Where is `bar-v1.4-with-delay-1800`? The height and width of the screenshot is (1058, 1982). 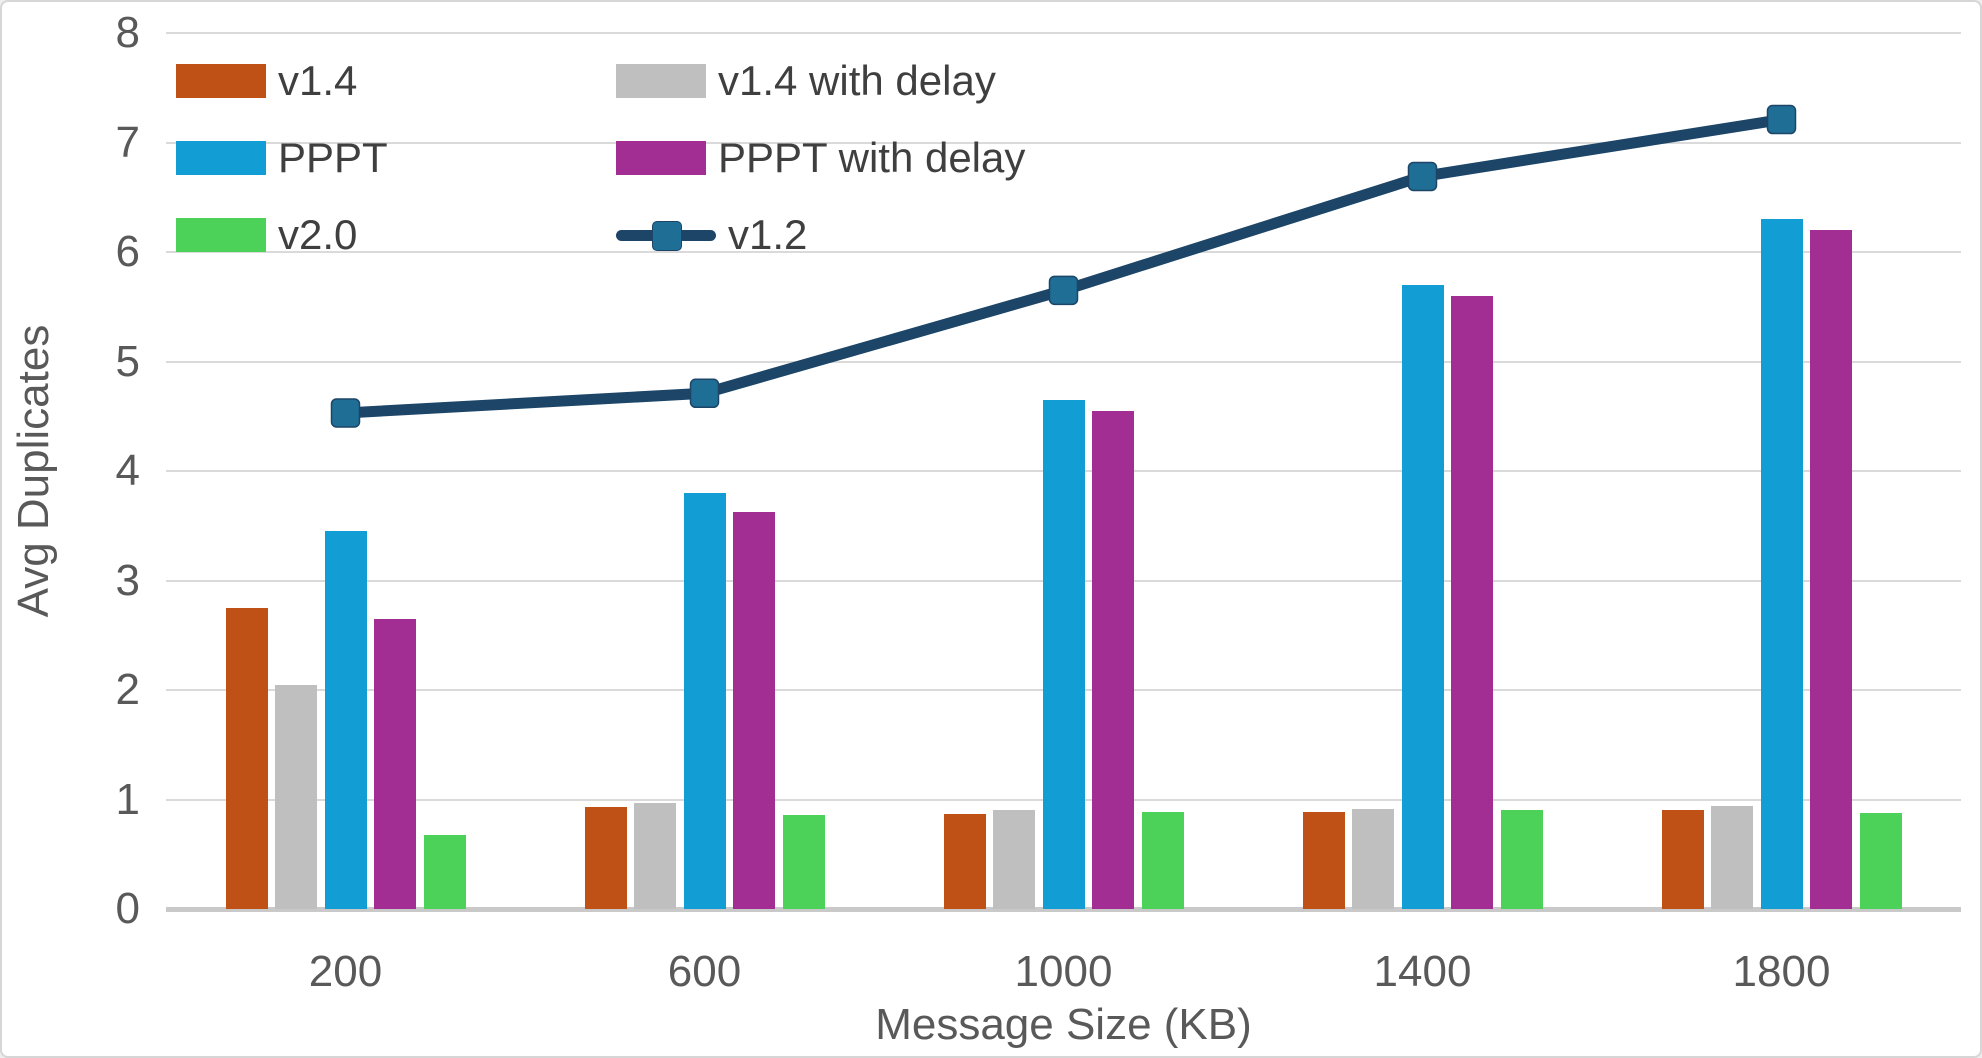 bar-v1.4-with-delay-1800 is located at coordinates (1732, 857).